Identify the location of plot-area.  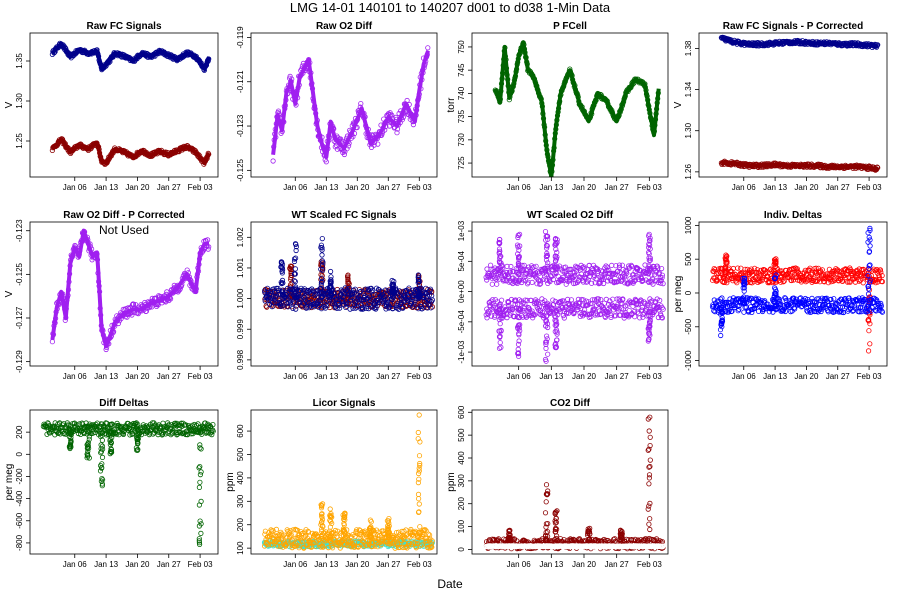
(130, 103).